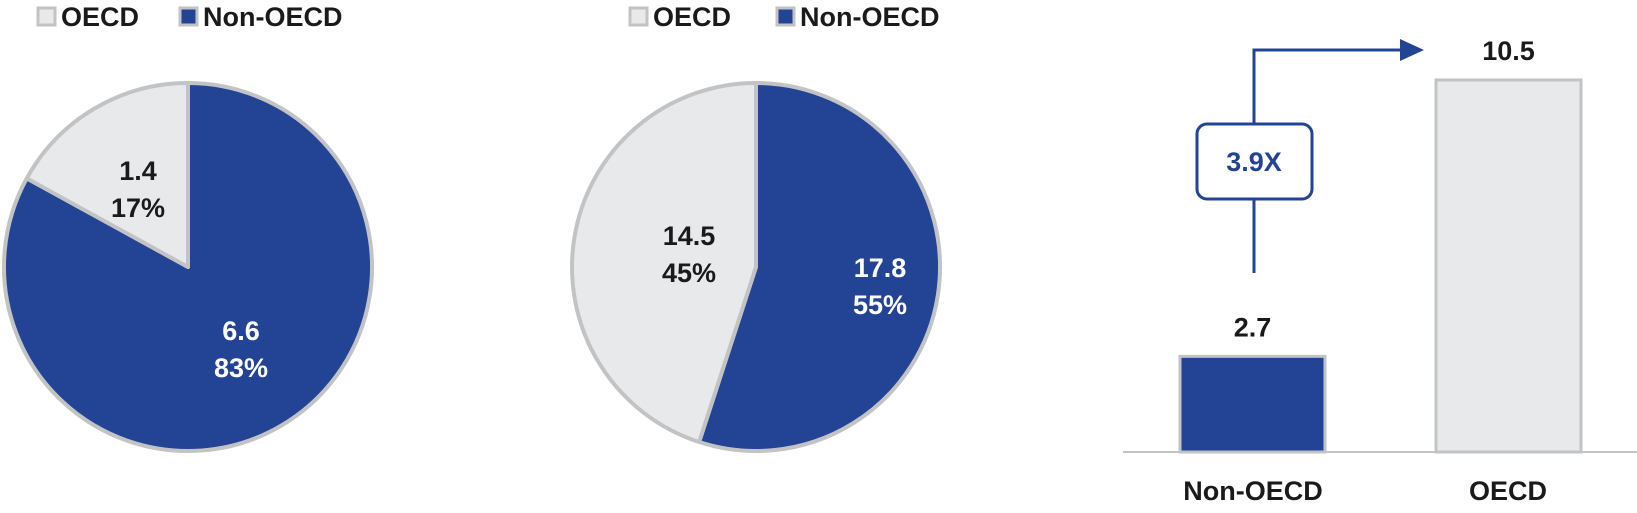  I want to click on bar-value-label-non-oecd: 2.7, so click(1253, 327).